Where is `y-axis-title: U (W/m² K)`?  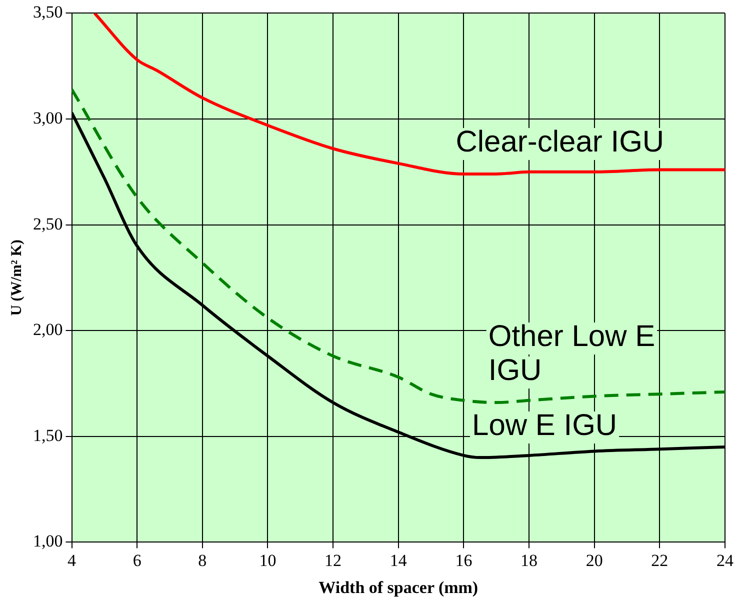
y-axis-title: U (W/m² K) is located at coordinates (16, 278).